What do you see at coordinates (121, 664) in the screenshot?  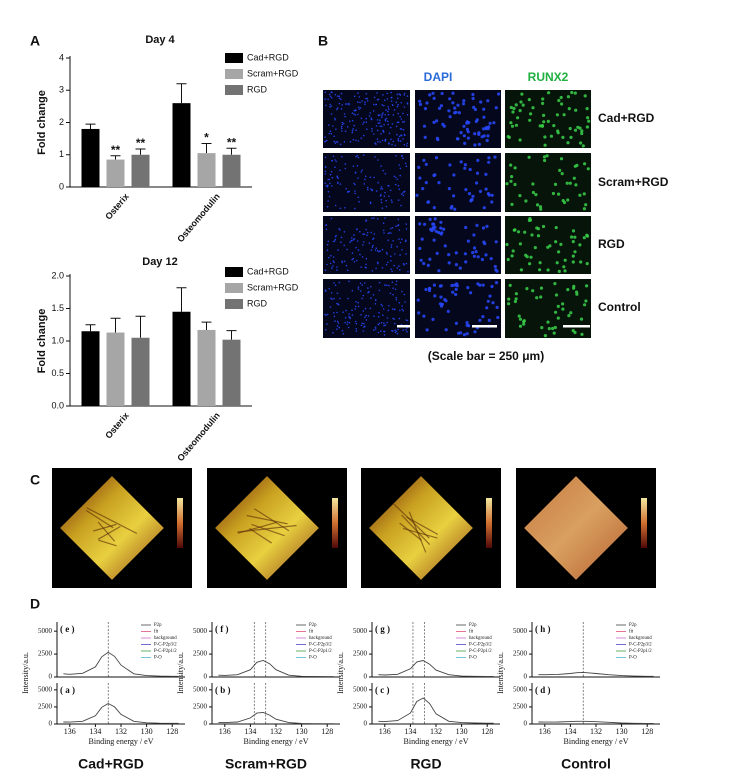 I see `spectrum` at bounding box center [121, 664].